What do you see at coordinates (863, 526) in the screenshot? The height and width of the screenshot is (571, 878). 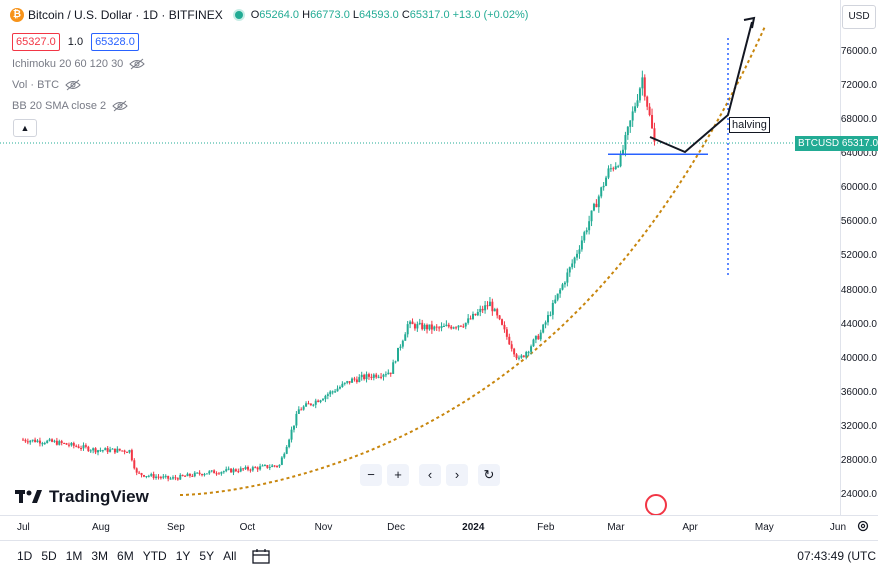 I see `gear-icon` at bounding box center [863, 526].